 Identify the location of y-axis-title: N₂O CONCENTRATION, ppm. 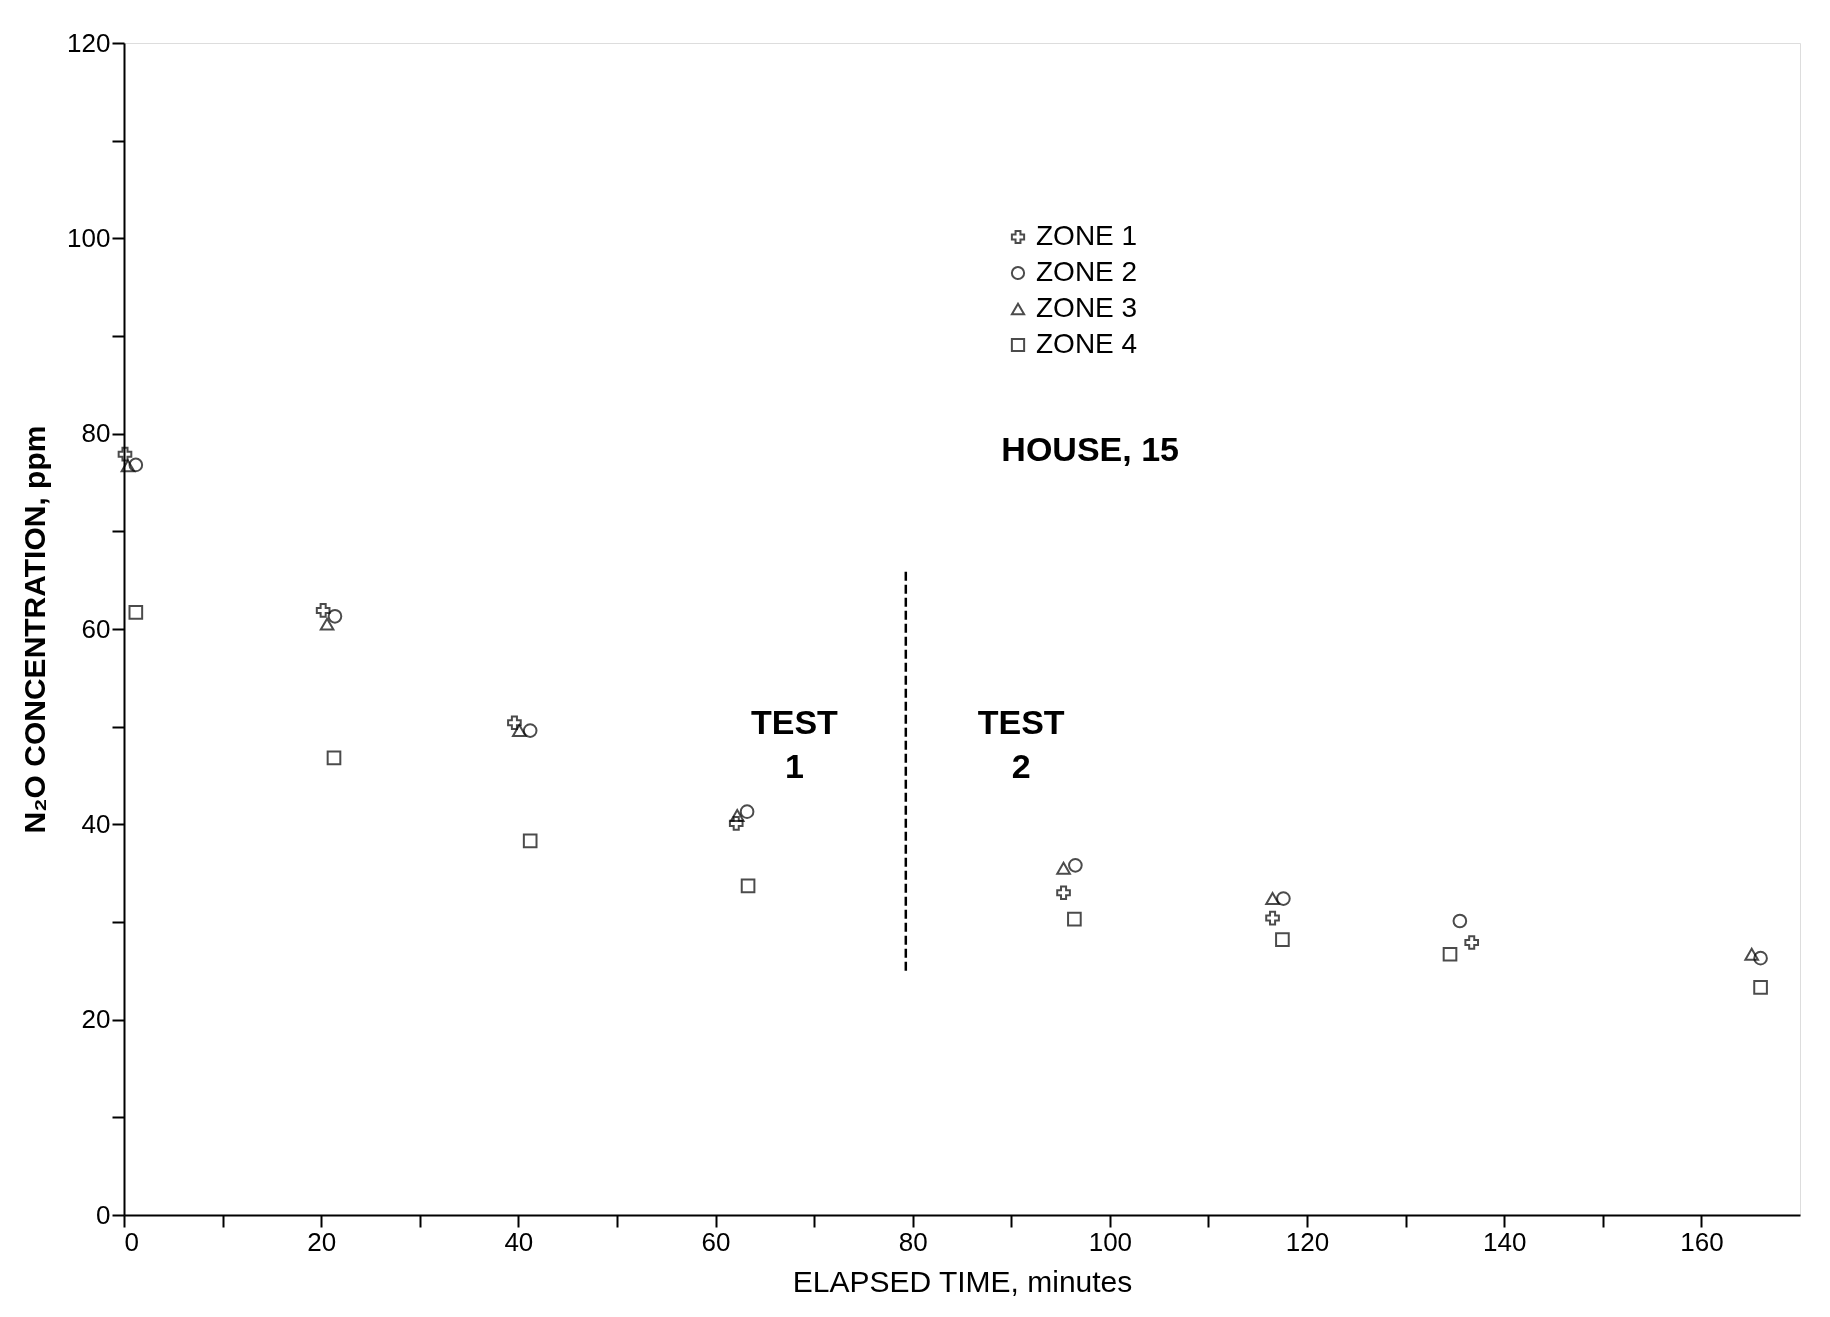
(35, 629).